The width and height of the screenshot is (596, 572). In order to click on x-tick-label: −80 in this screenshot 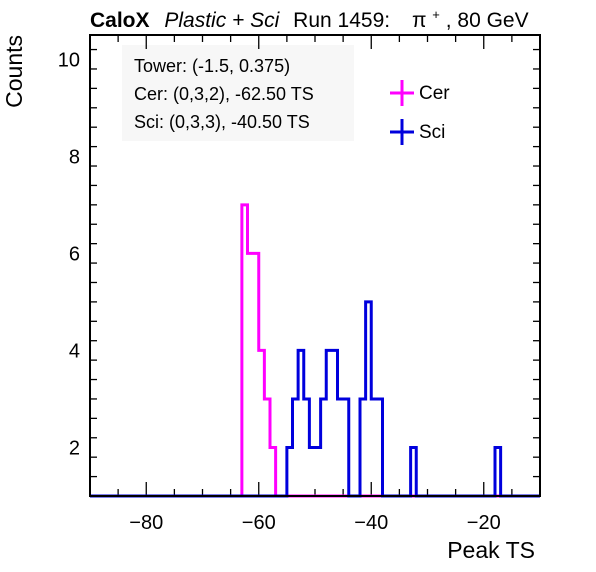, I will do `click(146, 523)`.